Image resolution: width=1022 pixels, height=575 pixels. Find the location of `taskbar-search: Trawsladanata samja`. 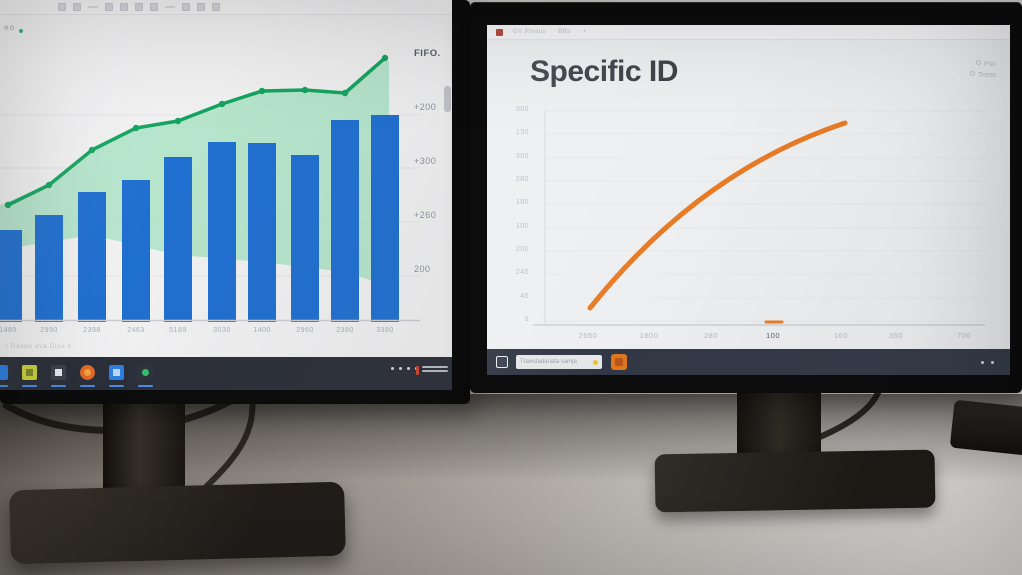

taskbar-search: Trawsladanata samja is located at coordinates (559, 362).